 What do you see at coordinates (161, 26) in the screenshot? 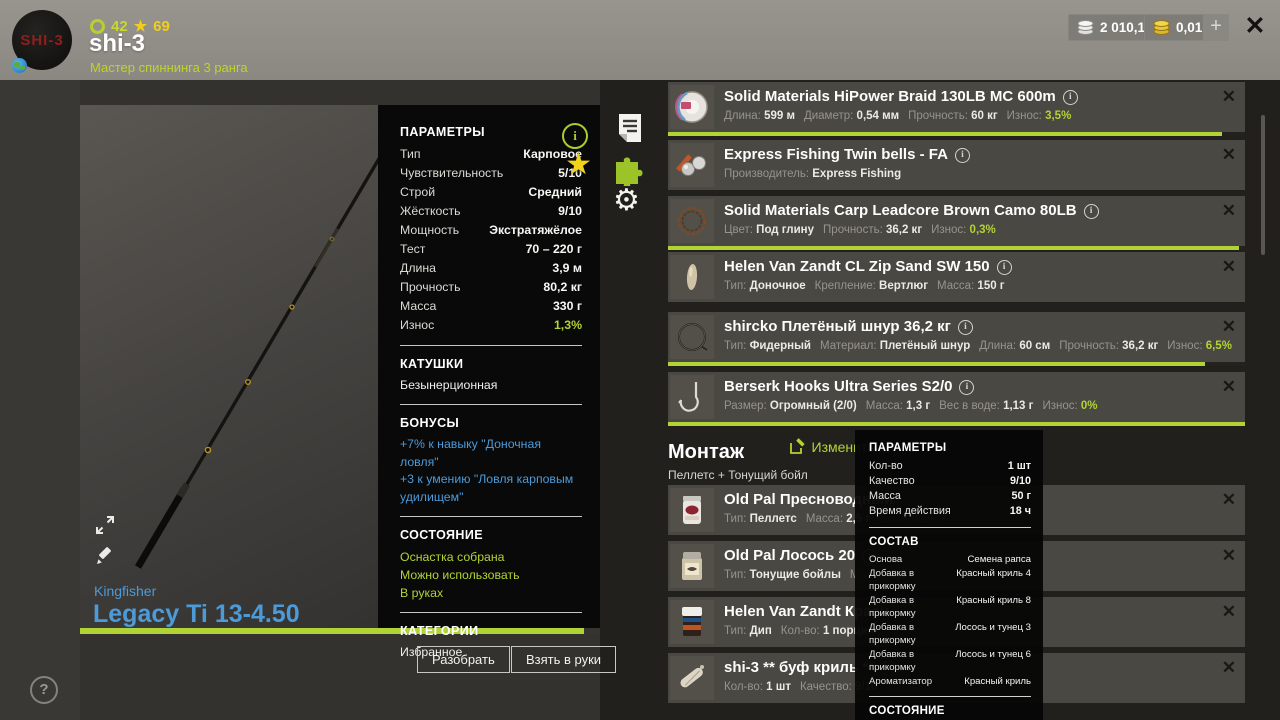
I see `stars-count: 69` at bounding box center [161, 26].